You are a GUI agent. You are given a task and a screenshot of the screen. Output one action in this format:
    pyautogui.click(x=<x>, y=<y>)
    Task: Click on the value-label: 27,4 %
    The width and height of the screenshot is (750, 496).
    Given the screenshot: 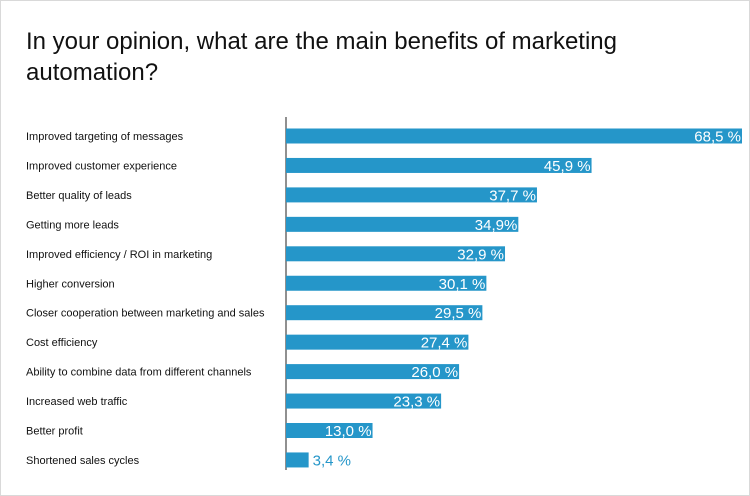 What is the action you would take?
    pyautogui.click(x=444, y=343)
    